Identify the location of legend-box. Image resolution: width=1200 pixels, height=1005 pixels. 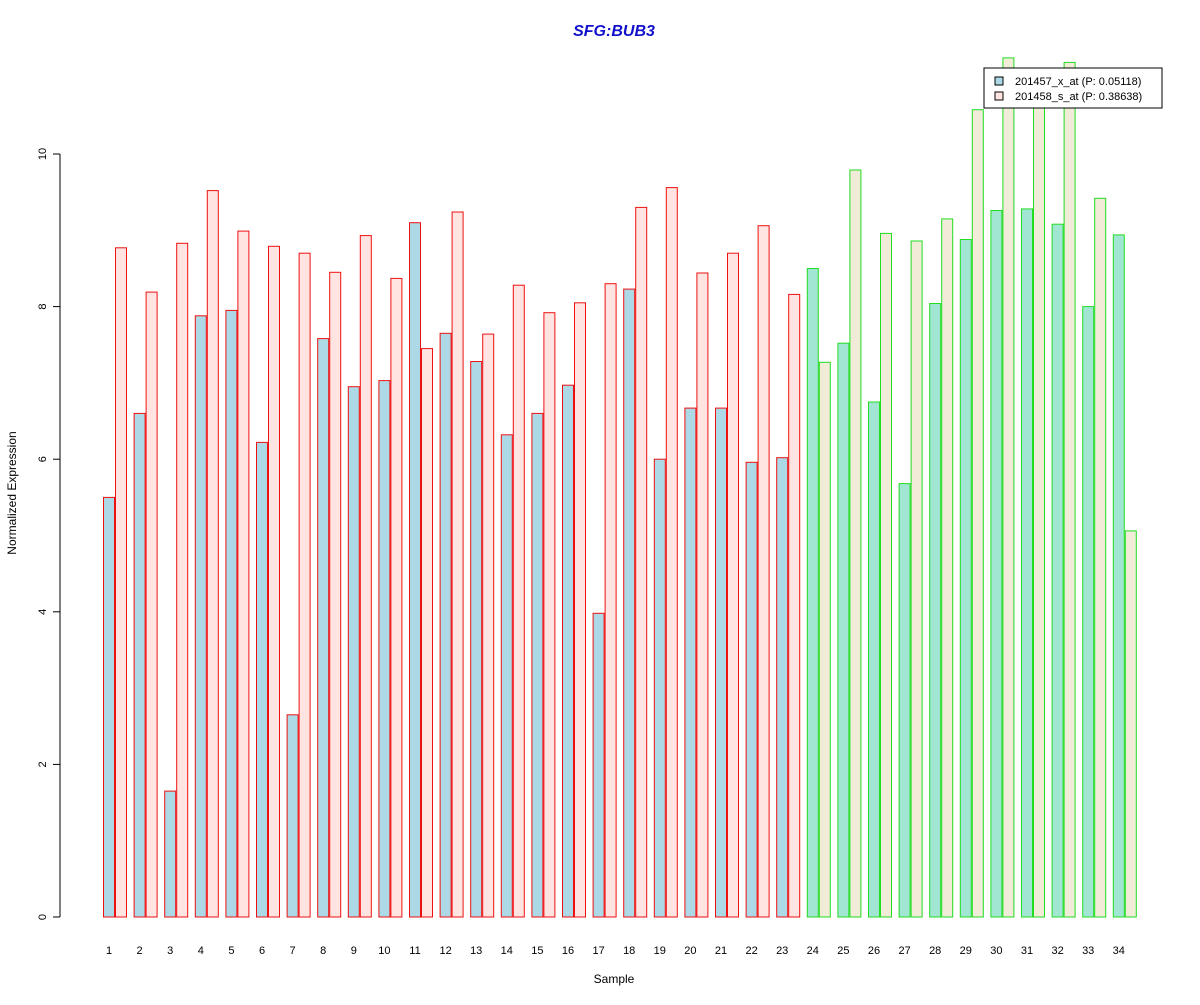
(1073, 88).